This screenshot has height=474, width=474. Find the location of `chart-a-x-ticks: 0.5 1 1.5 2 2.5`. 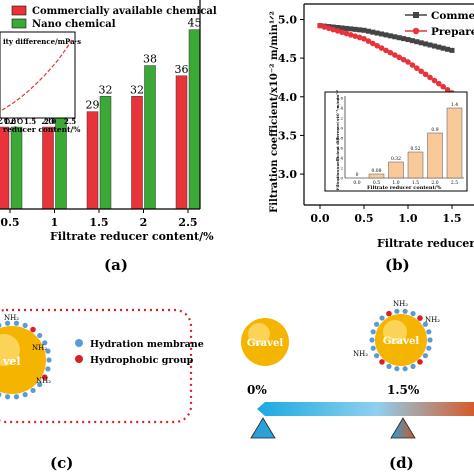

chart-a-x-ticks: 0.5 1 1.5 2 2.5 is located at coordinates (99, 219).